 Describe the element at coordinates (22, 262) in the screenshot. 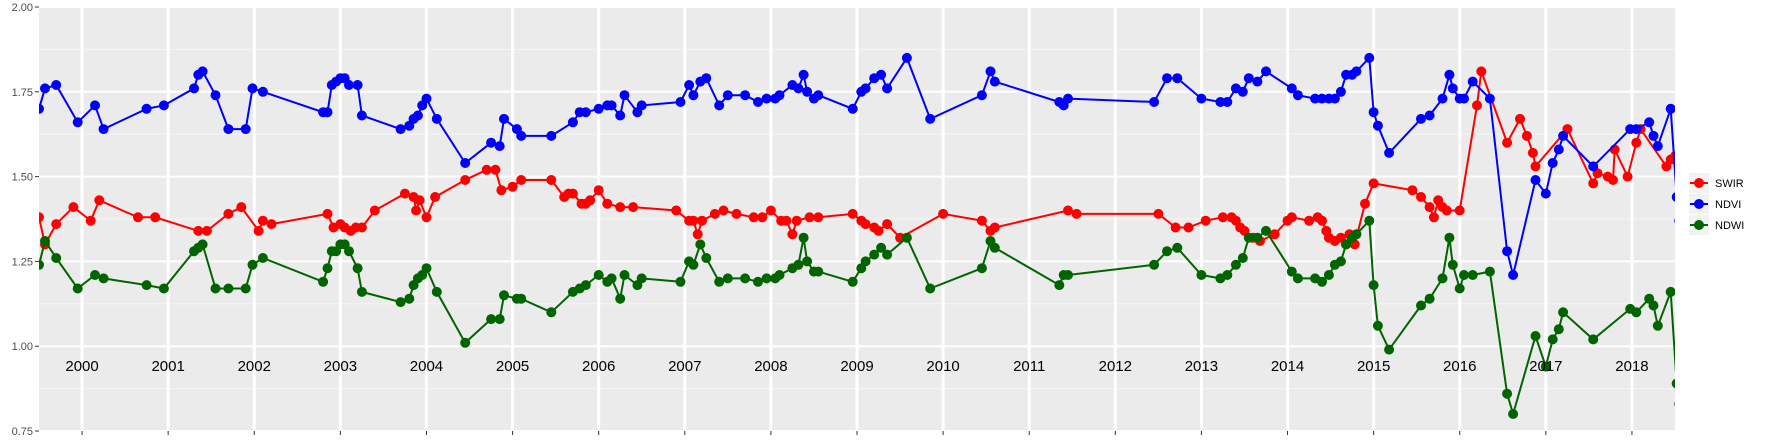

I see `y-tick-label: 1.25` at that location.